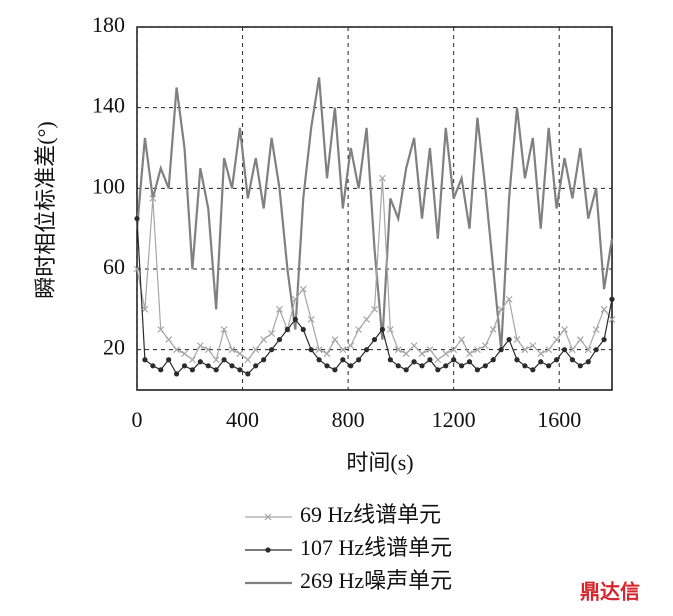 This screenshot has height=616, width=673. What do you see at coordinates (114, 347) in the screenshot?
I see `y-tick-label: 20` at bounding box center [114, 347].